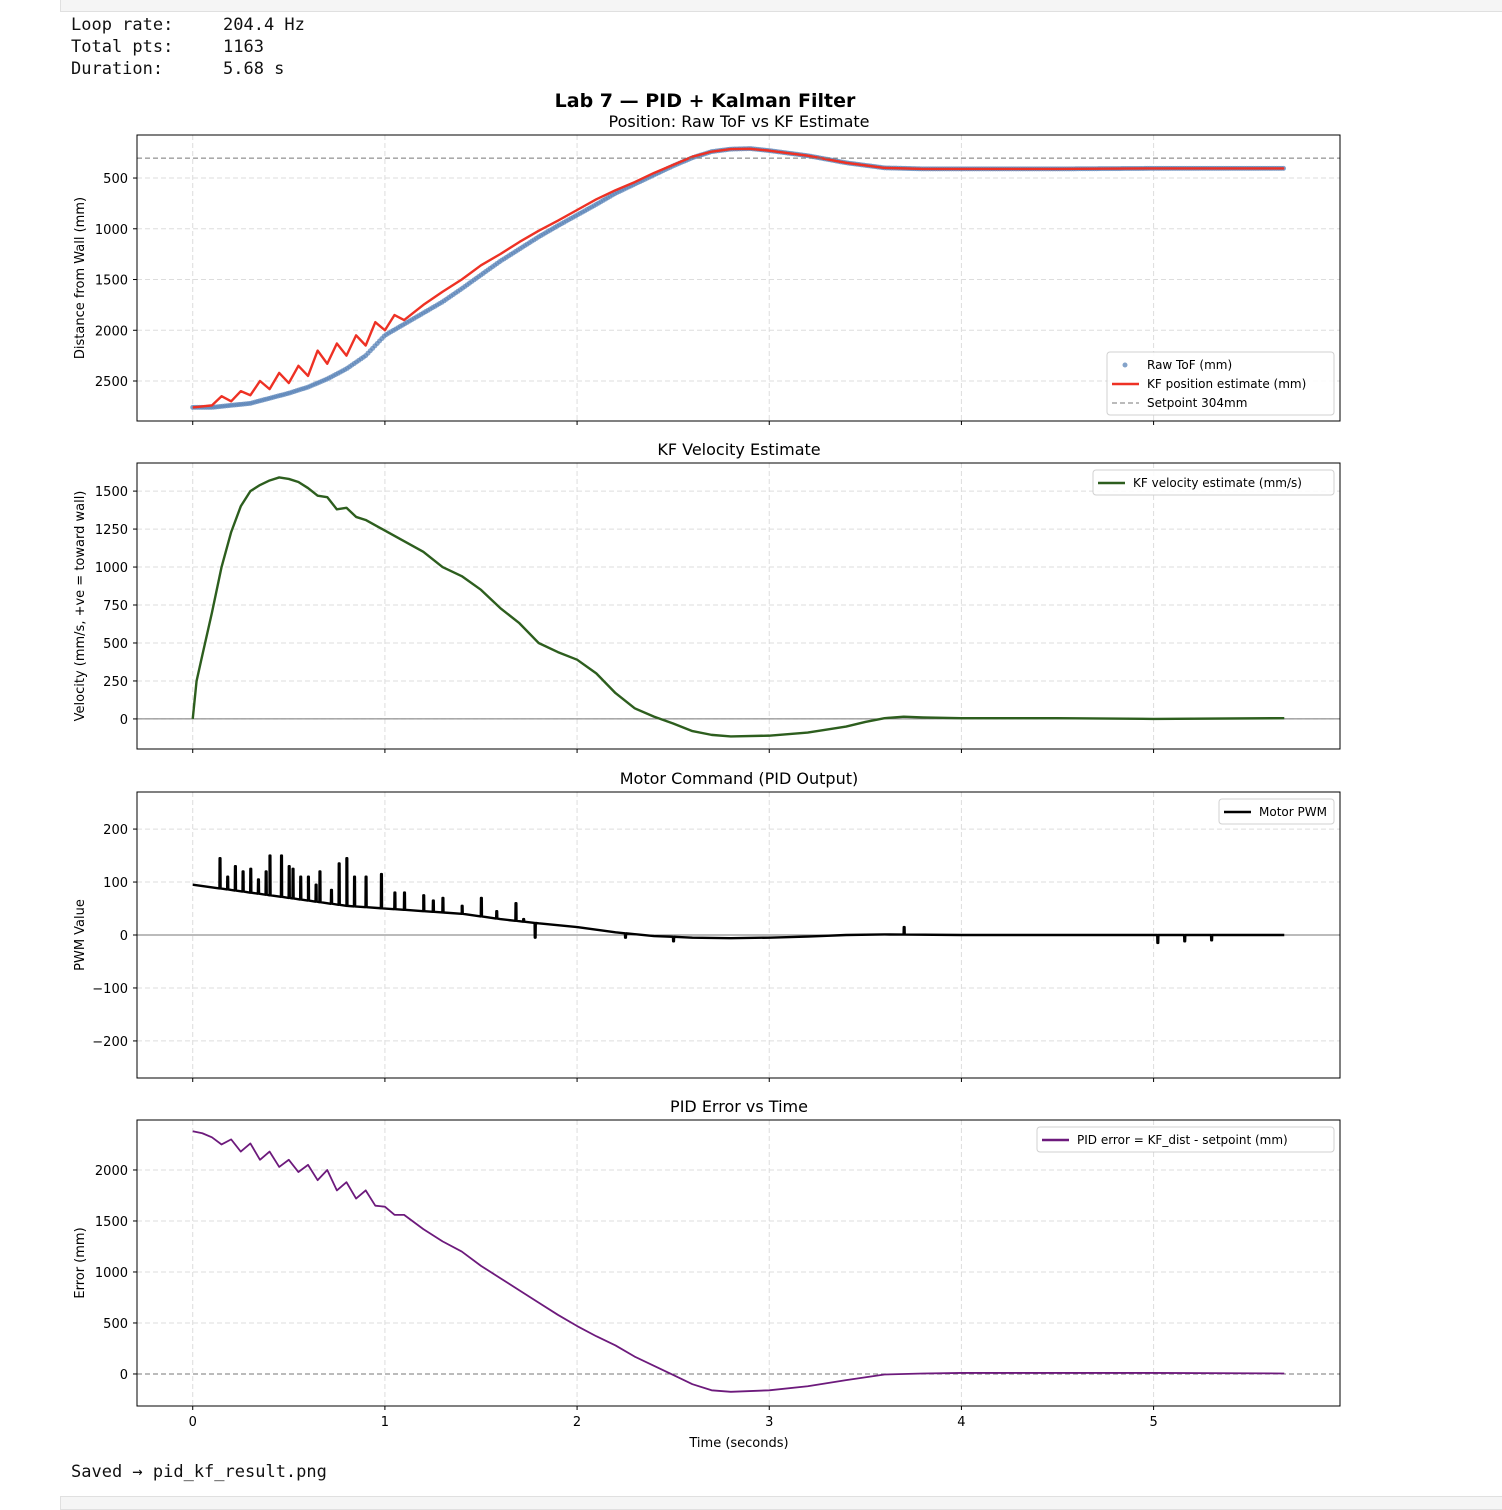 The height and width of the screenshot is (1510, 1502). Describe the element at coordinates (111, 382) in the screenshot. I see `y-tick-label: 2500` at that location.